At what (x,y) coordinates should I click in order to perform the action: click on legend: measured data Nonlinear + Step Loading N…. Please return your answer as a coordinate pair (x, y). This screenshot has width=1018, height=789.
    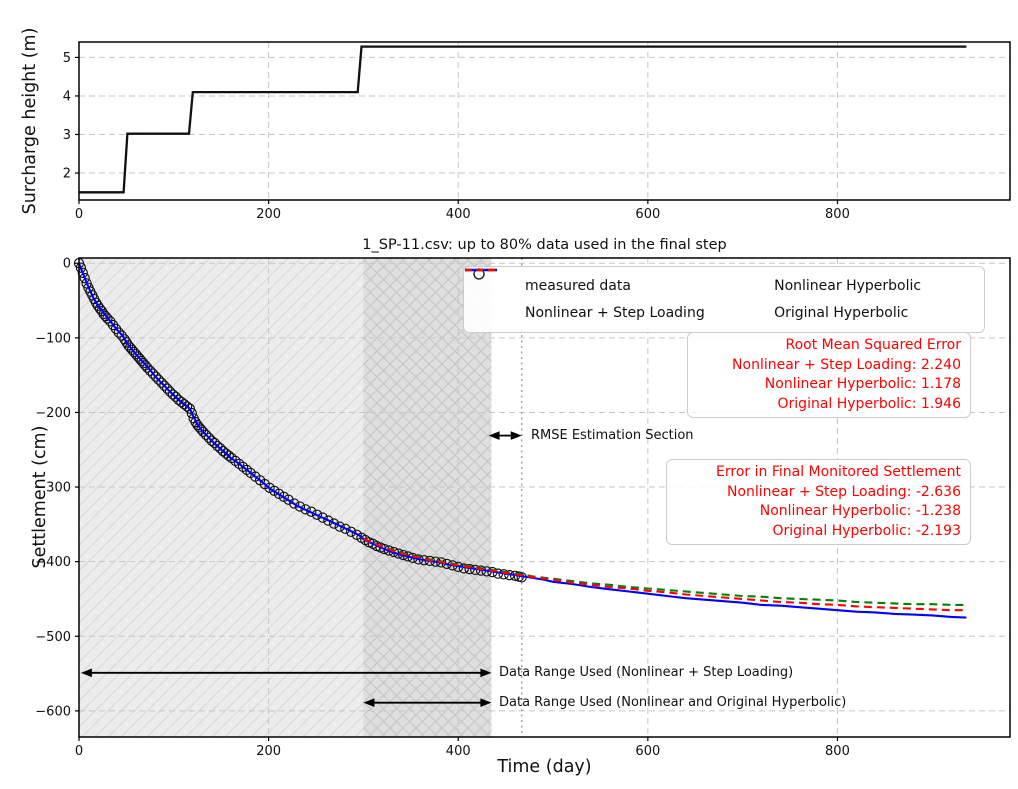
    Looking at the image, I should click on (724, 299).